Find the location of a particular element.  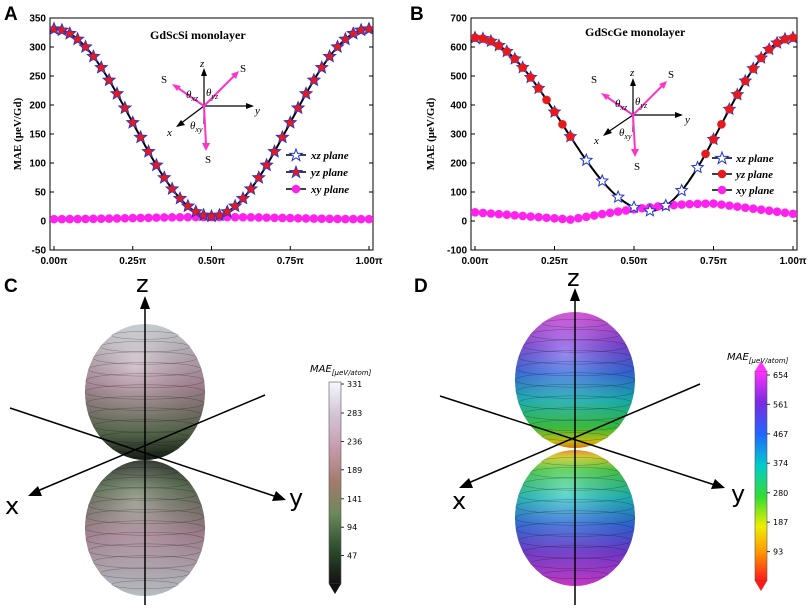

x-axis-label: x is located at coordinates (12, 506).